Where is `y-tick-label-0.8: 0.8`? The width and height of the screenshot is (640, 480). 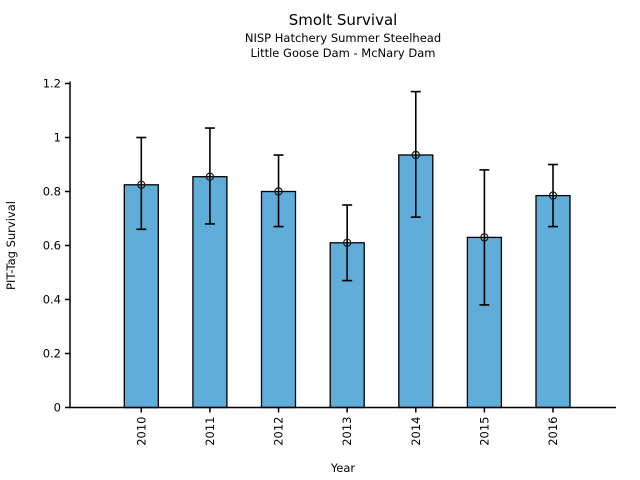
y-tick-label-0.8: 0.8 is located at coordinates (52, 192).